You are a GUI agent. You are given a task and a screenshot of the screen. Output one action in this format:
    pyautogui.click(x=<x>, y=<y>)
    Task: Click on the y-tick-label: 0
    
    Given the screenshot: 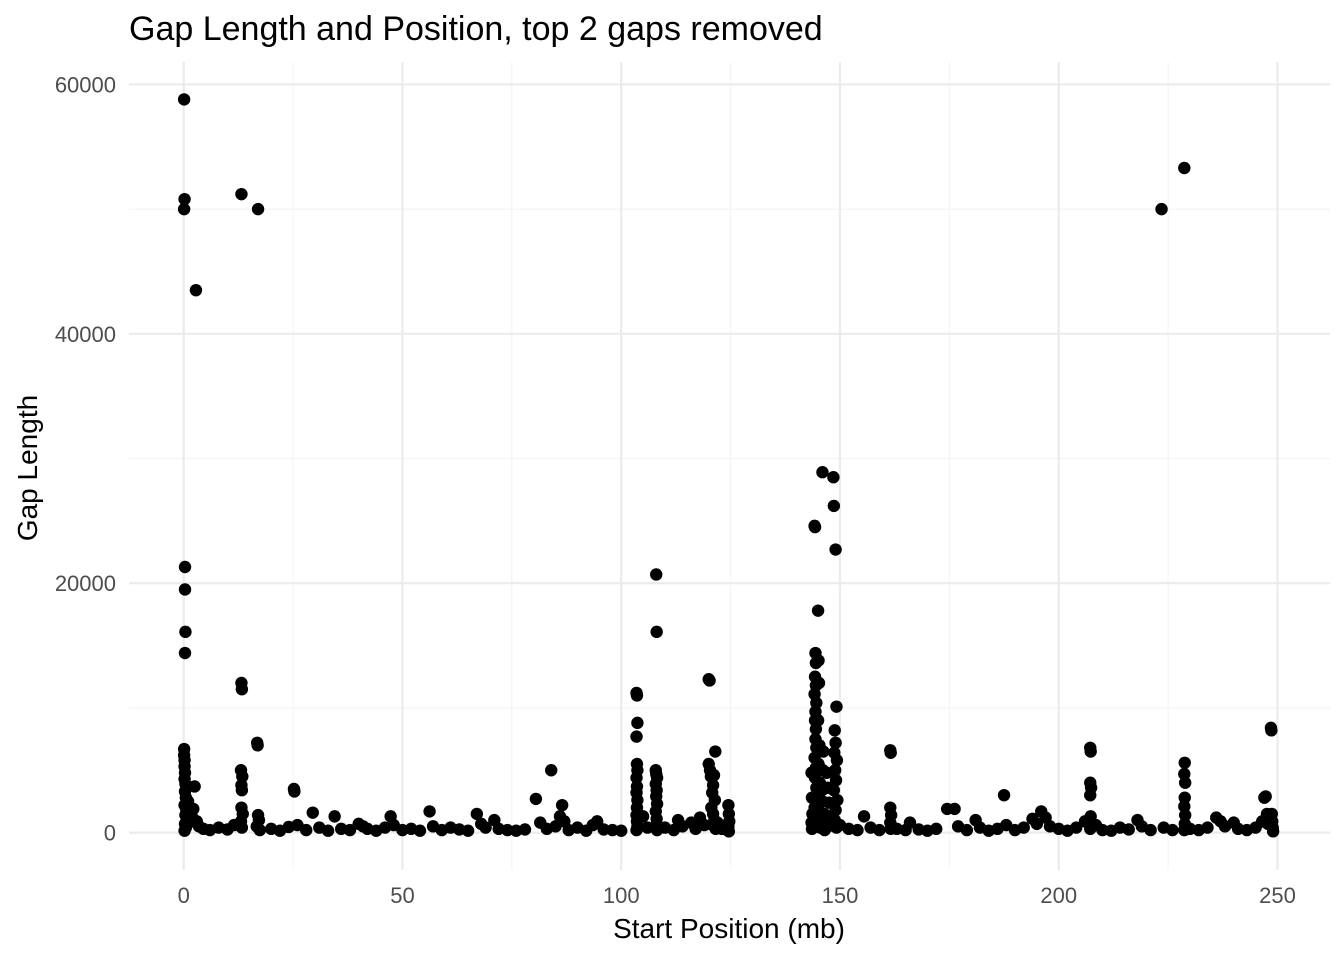 What is the action you would take?
    pyautogui.click(x=110, y=833)
    